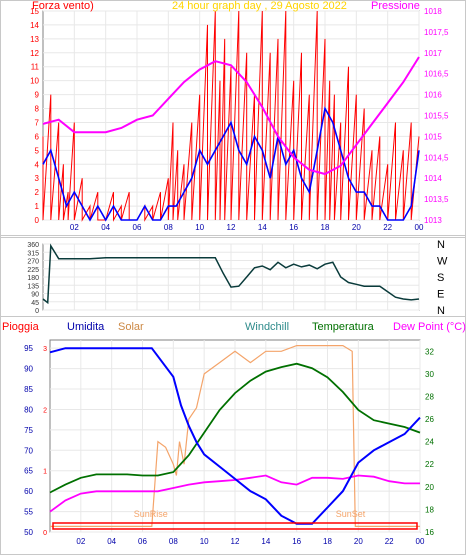 The width and height of the screenshot is (466, 555). What do you see at coordinates (37, 95) in the screenshot?
I see `y-left-tick-label: 9` at bounding box center [37, 95].